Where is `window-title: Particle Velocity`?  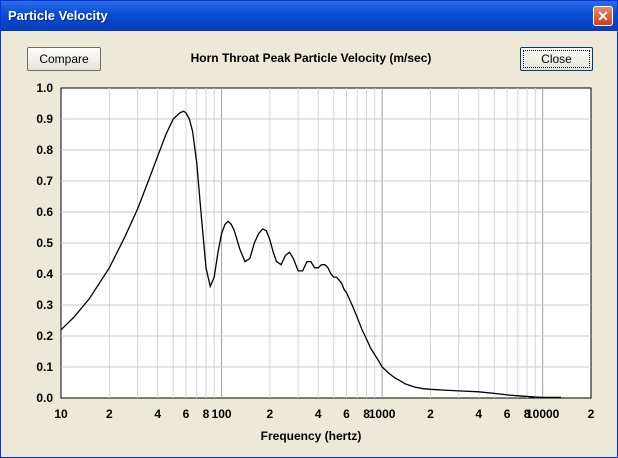 window-title: Particle Velocity is located at coordinates (58, 15).